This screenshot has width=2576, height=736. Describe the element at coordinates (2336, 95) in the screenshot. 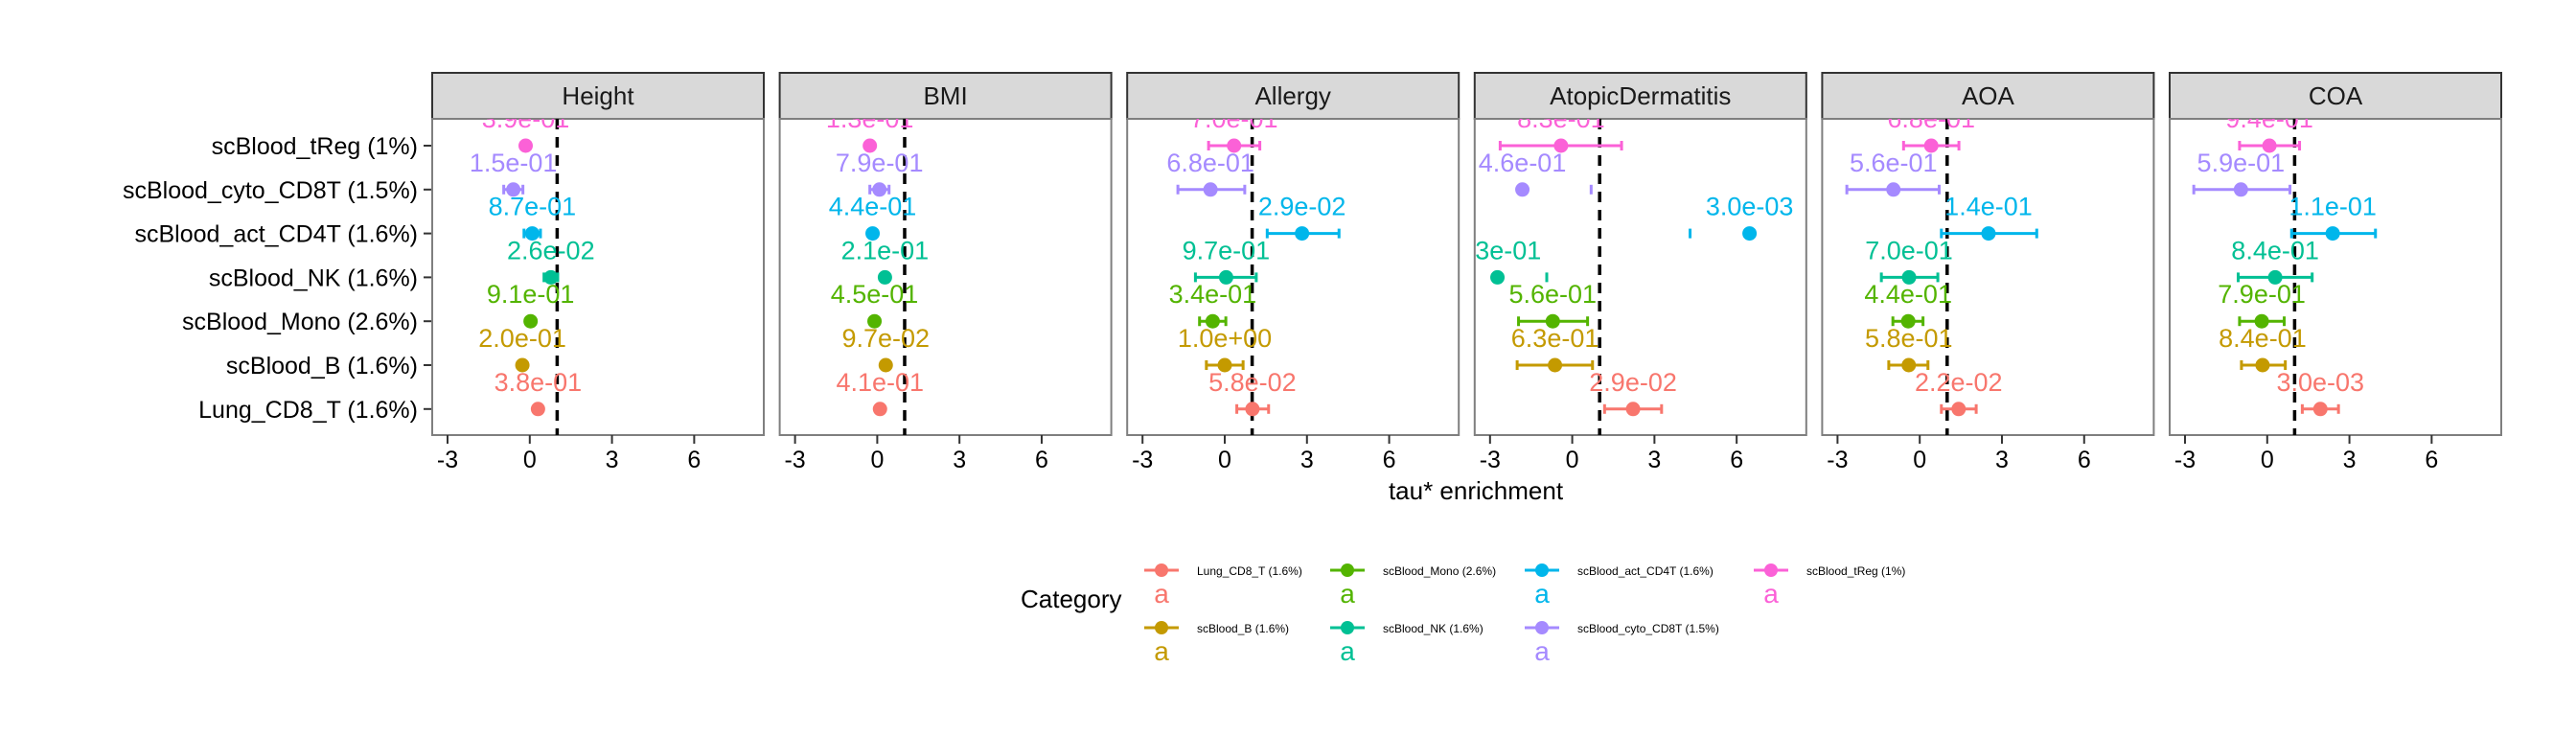

I see `facet-title: COA` at that location.